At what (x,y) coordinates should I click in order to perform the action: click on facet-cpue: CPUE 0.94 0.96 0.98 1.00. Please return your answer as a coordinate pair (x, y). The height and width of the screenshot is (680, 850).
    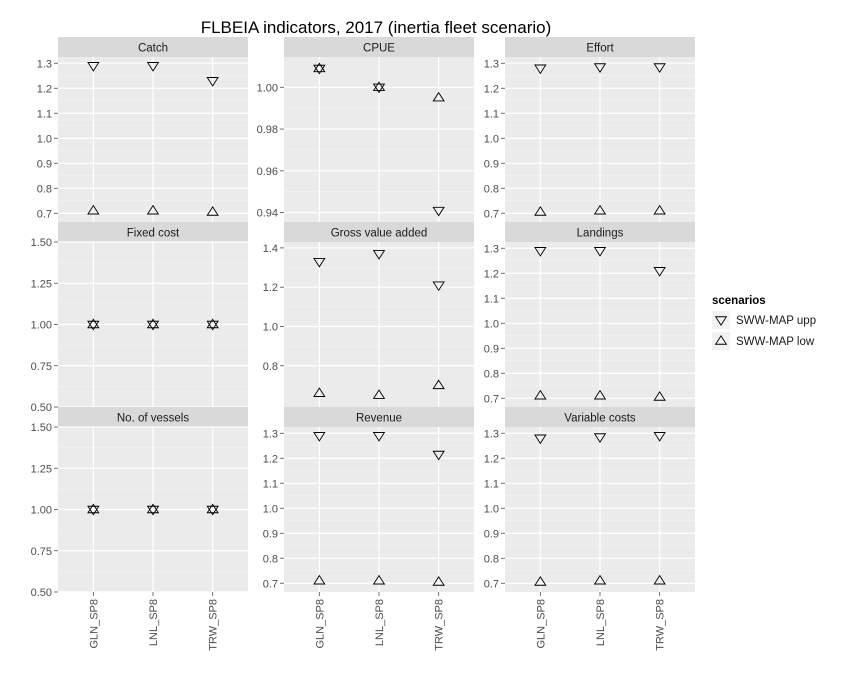
    Looking at the image, I should click on (365, 129).